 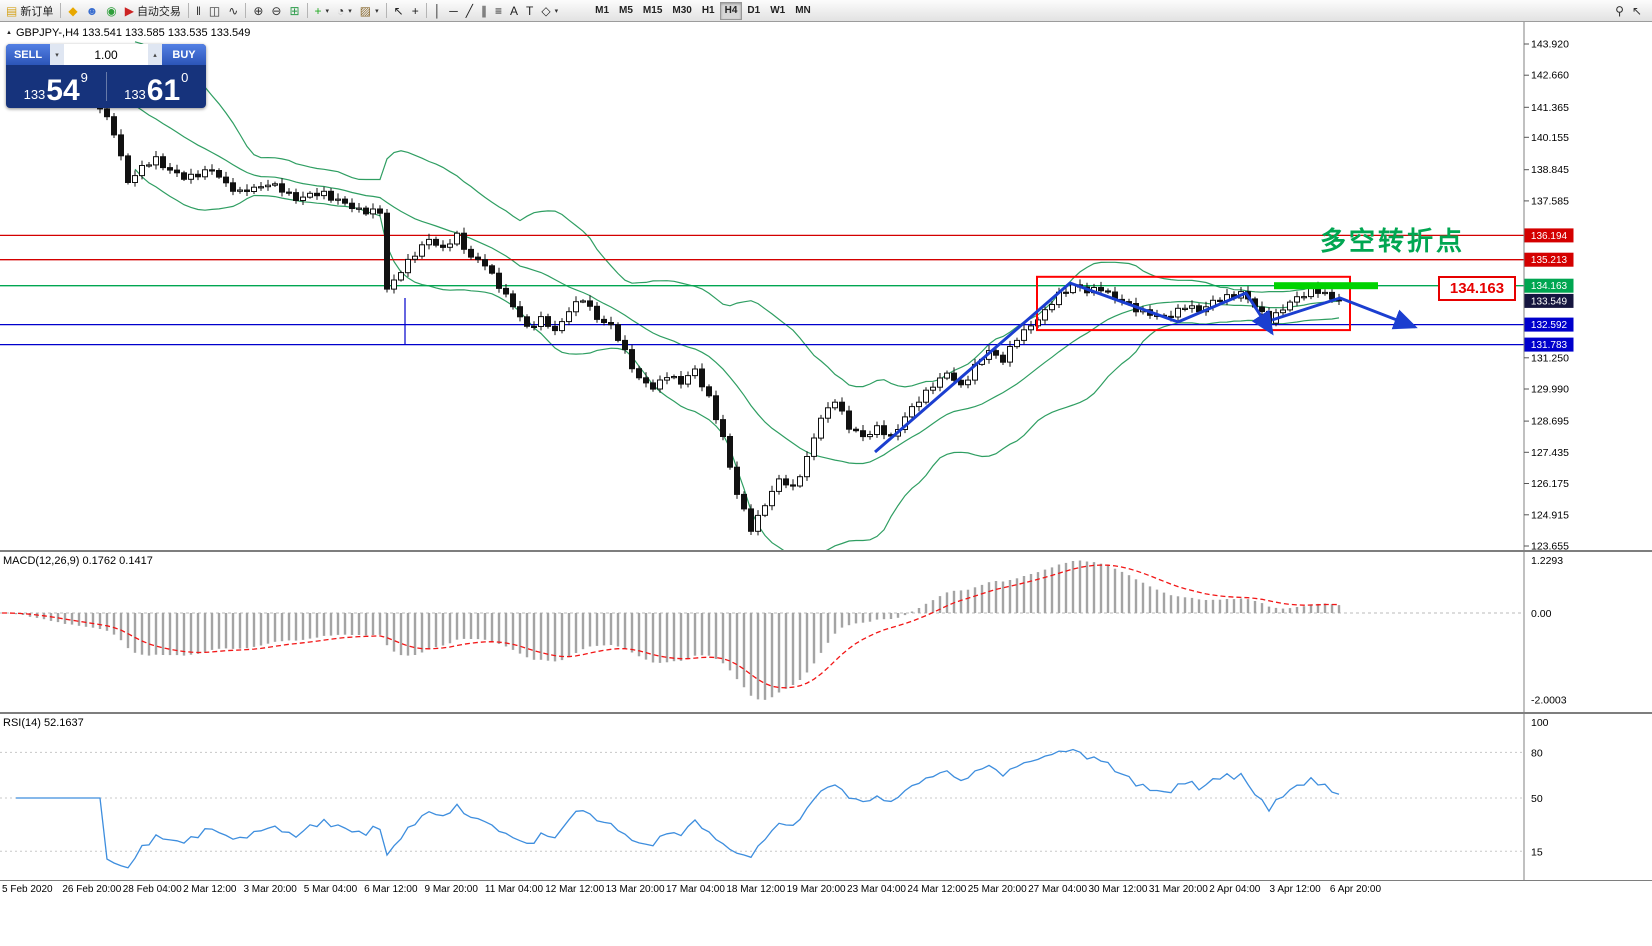 What do you see at coordinates (777, 11) in the screenshot?
I see `timeframe-w1-button: W1` at bounding box center [777, 11].